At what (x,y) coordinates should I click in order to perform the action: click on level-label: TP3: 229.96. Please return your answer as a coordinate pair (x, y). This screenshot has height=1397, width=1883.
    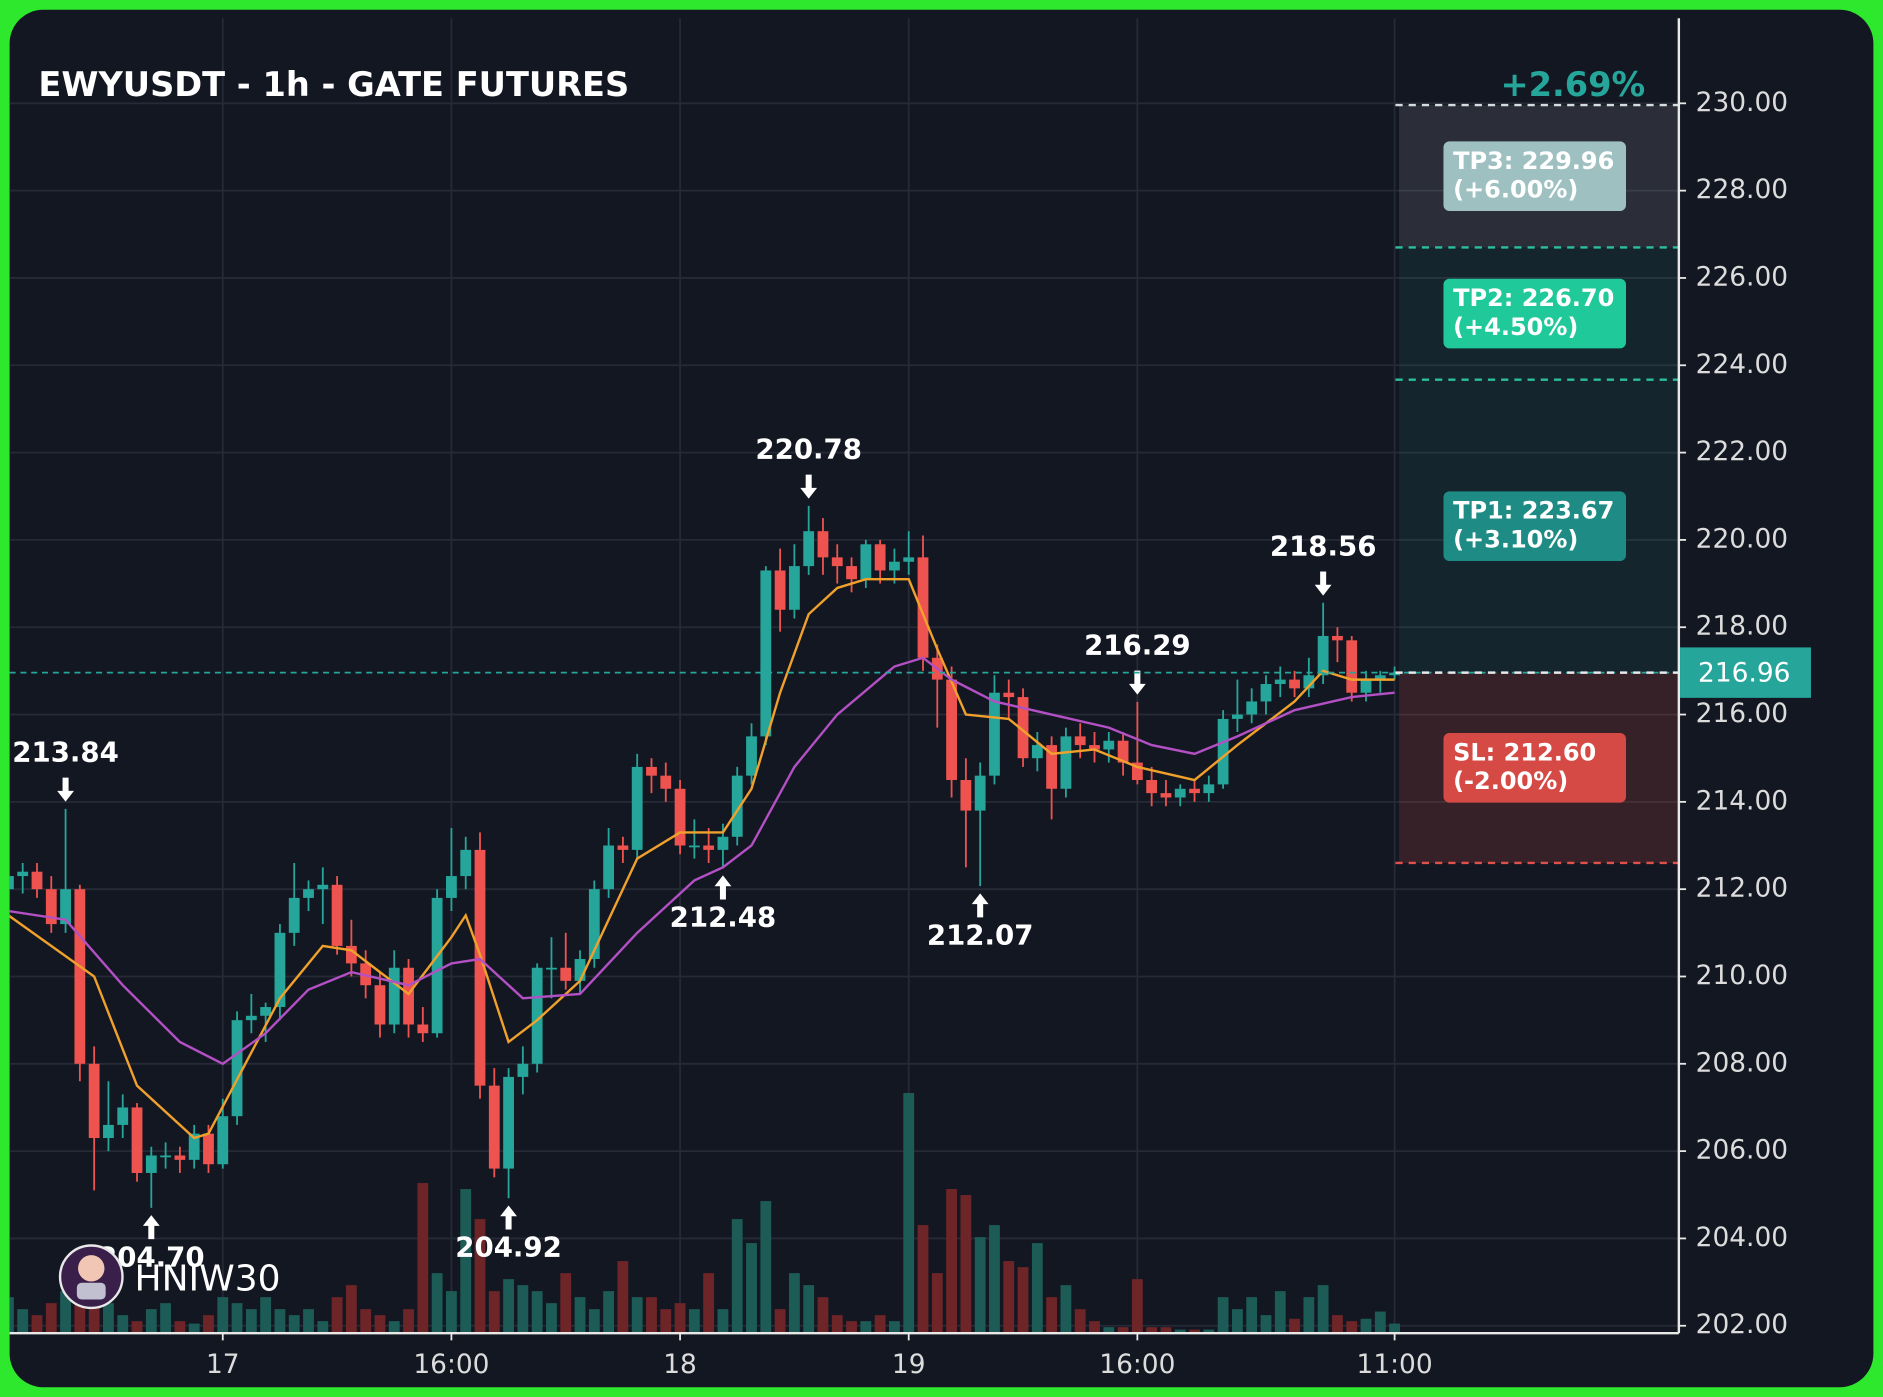
    Looking at the image, I should click on (1533, 161).